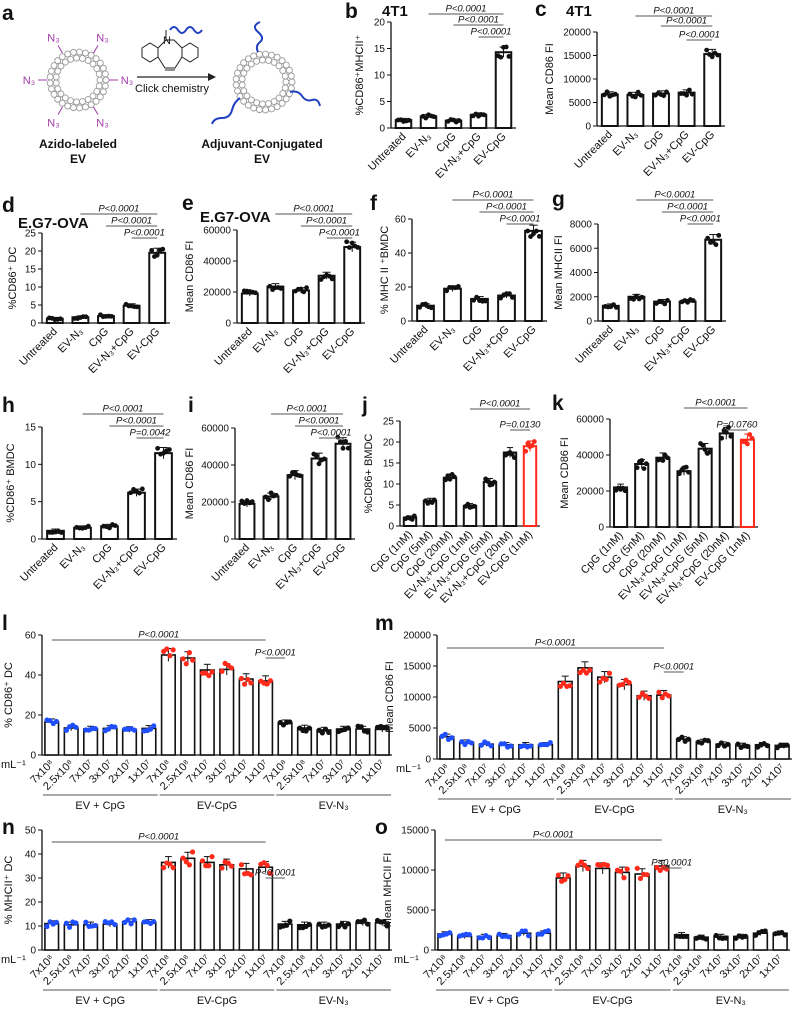 This screenshot has height=1010, width=800. Describe the element at coordinates (443, 339) in the screenshot. I see `x-tick-label: EV-N₃` at that location.